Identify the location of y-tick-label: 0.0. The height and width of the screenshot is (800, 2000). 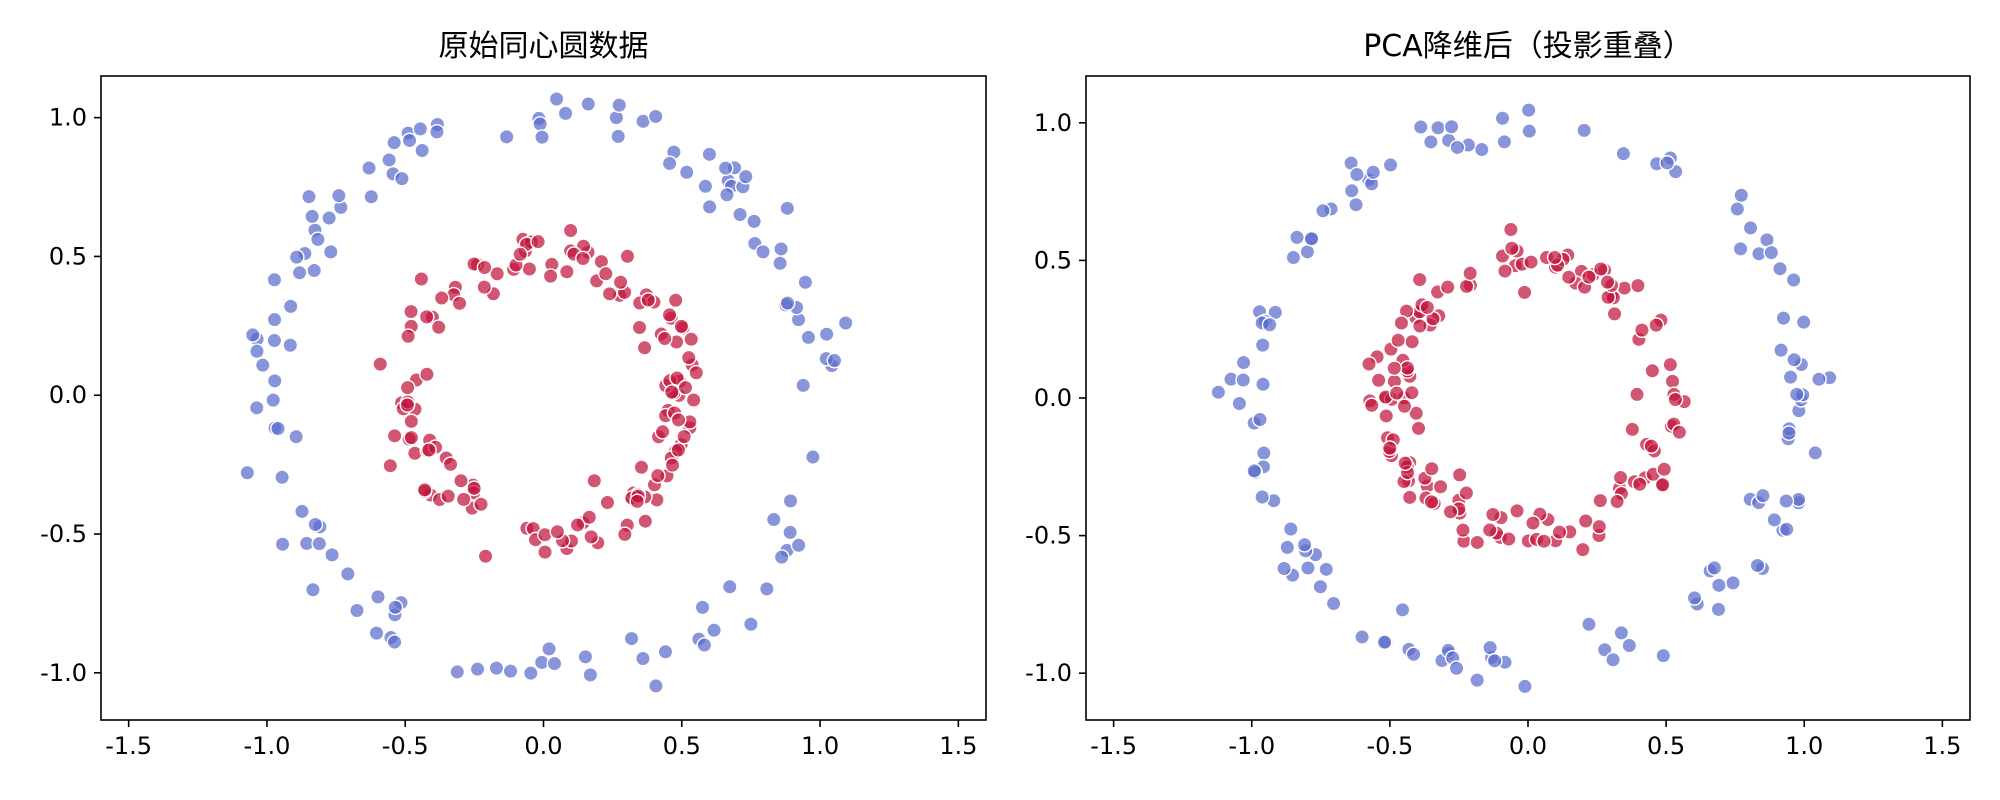
(68, 395).